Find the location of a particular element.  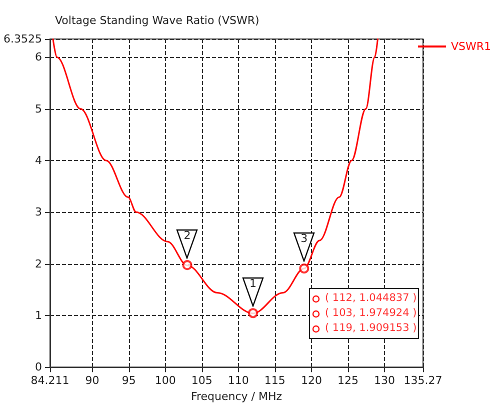

annotation: ( 119, 1.909153 ) is located at coordinates (371, 328).